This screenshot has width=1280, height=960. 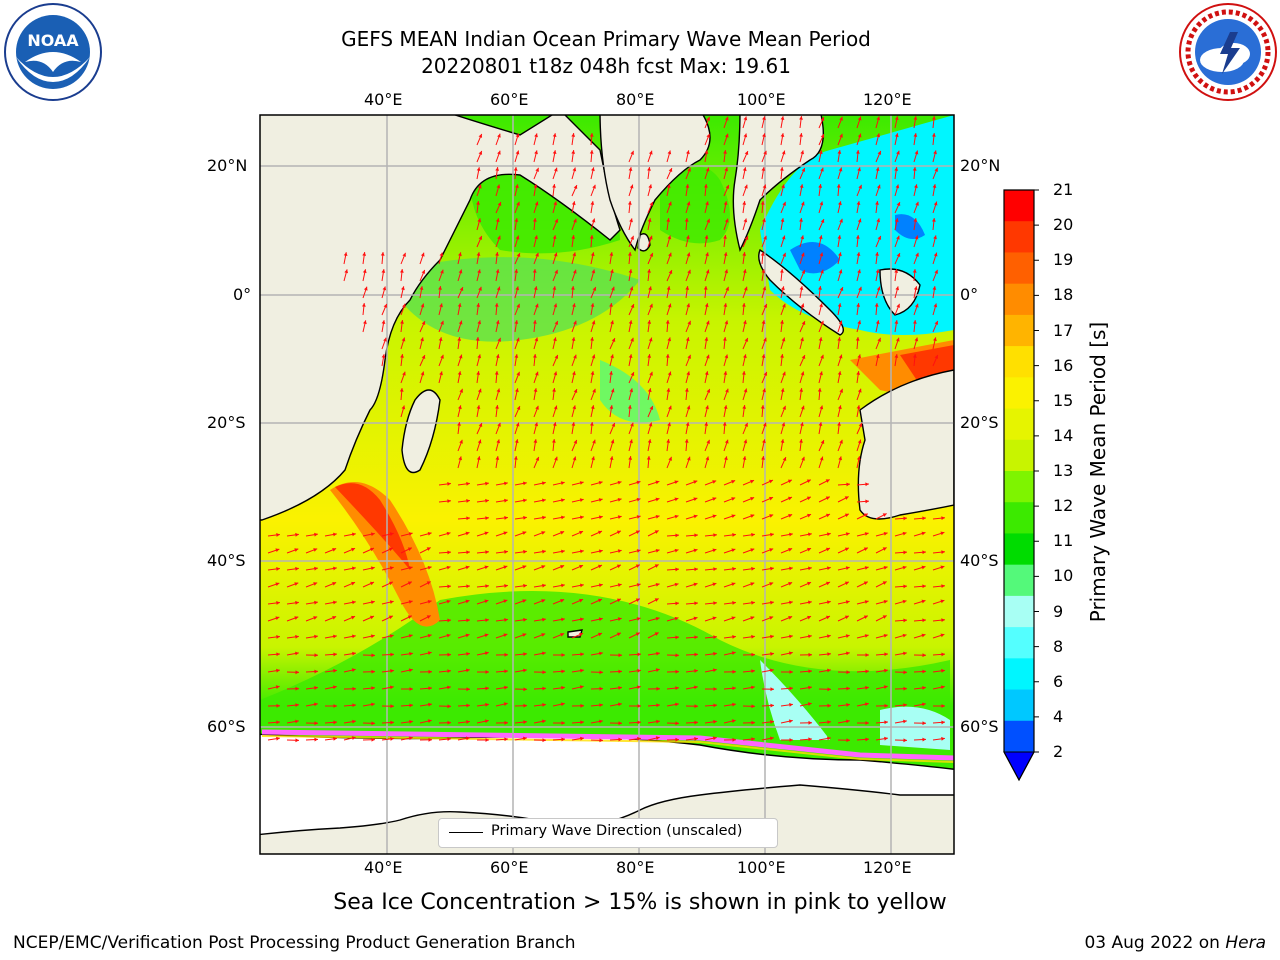 What do you see at coordinates (1058, 716) in the screenshot?
I see `colorbar-tick-label: 4` at bounding box center [1058, 716].